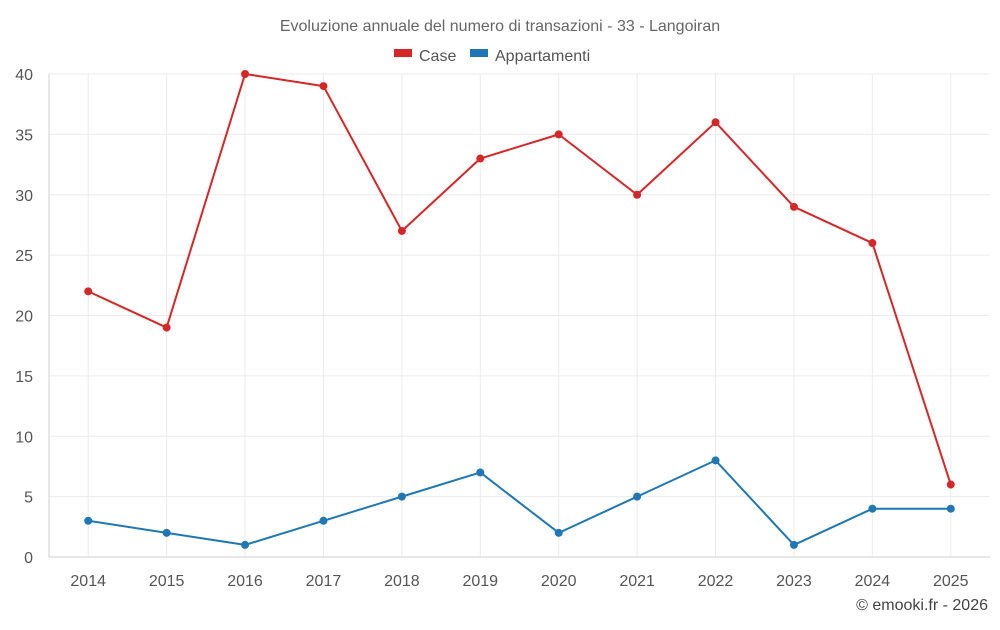  Describe the element at coordinates (873, 581) in the screenshot. I see `x-tick-label-2024: 2024` at that location.